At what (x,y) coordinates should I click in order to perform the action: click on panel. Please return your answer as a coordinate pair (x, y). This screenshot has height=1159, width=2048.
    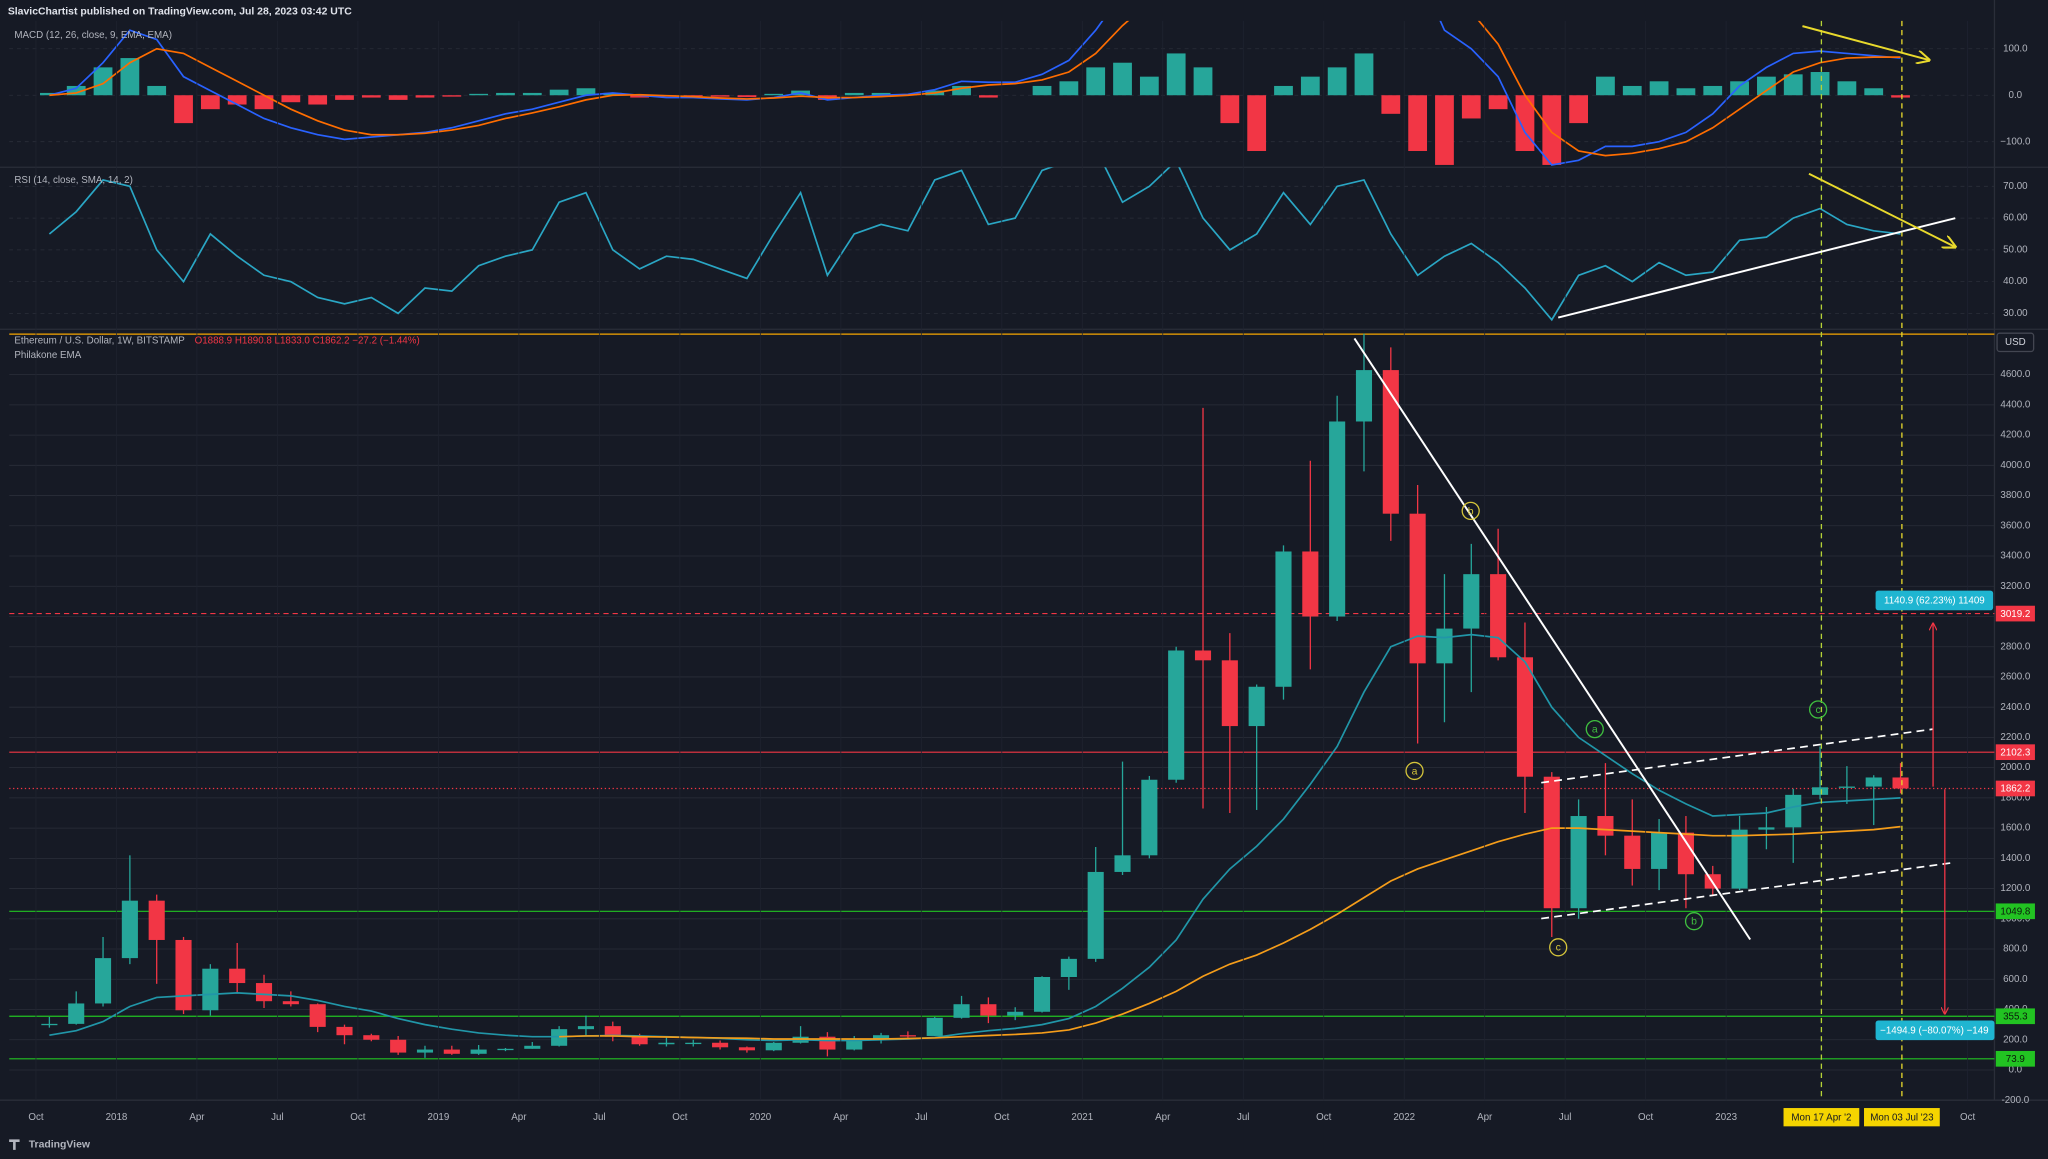
    Looking at the image, I should click on (1002, 93).